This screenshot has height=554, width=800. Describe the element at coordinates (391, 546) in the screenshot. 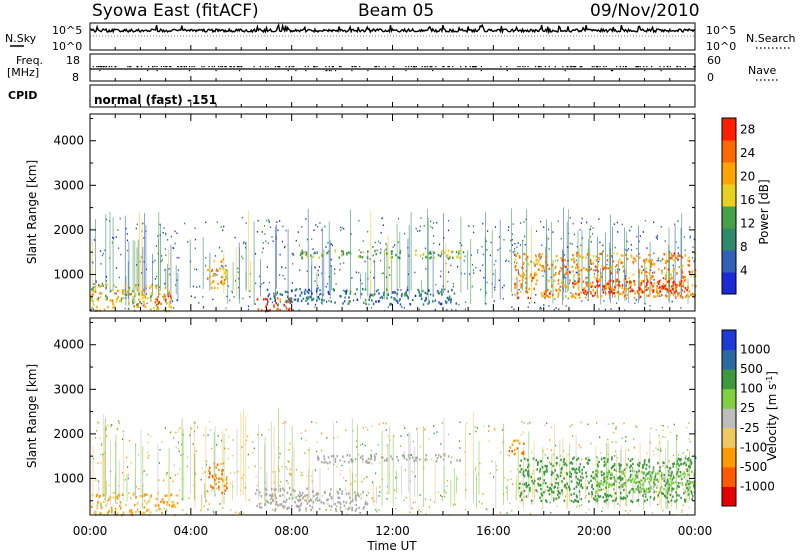

I see `time-axis-label: Time UT` at that location.